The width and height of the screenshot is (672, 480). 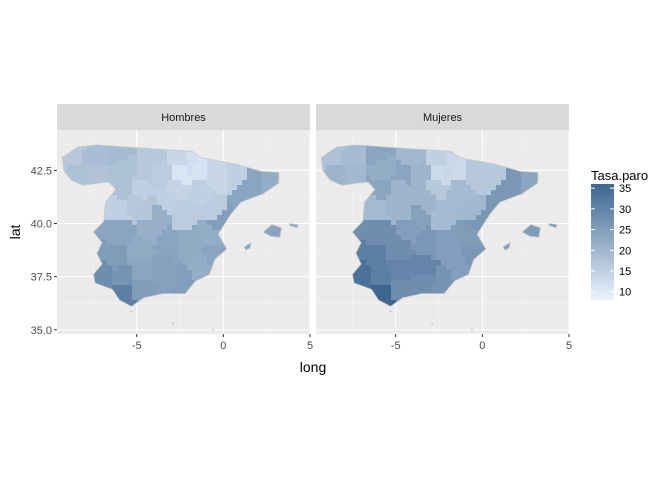 I want to click on y-tick-label: 37.5, so click(x=41, y=278).